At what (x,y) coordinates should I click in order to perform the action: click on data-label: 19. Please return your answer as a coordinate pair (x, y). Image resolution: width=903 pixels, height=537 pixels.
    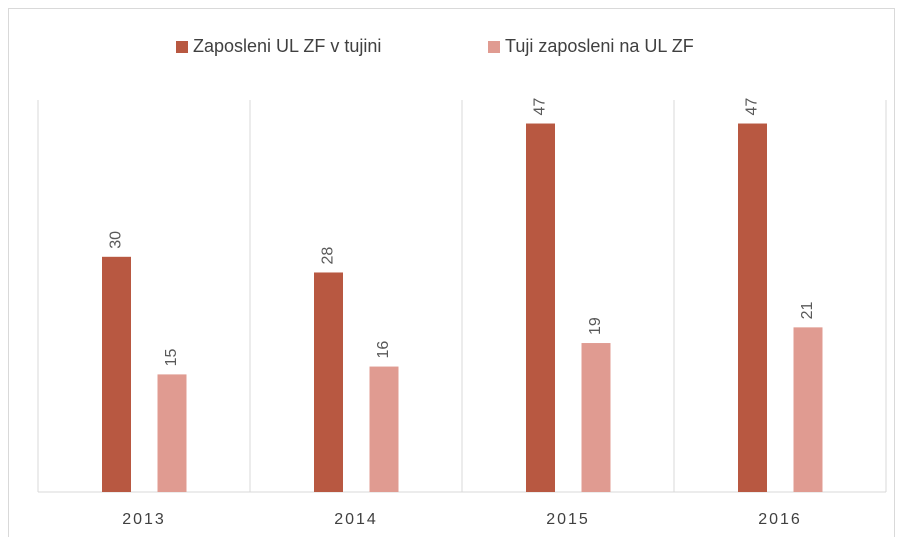
    Looking at the image, I should click on (595, 326).